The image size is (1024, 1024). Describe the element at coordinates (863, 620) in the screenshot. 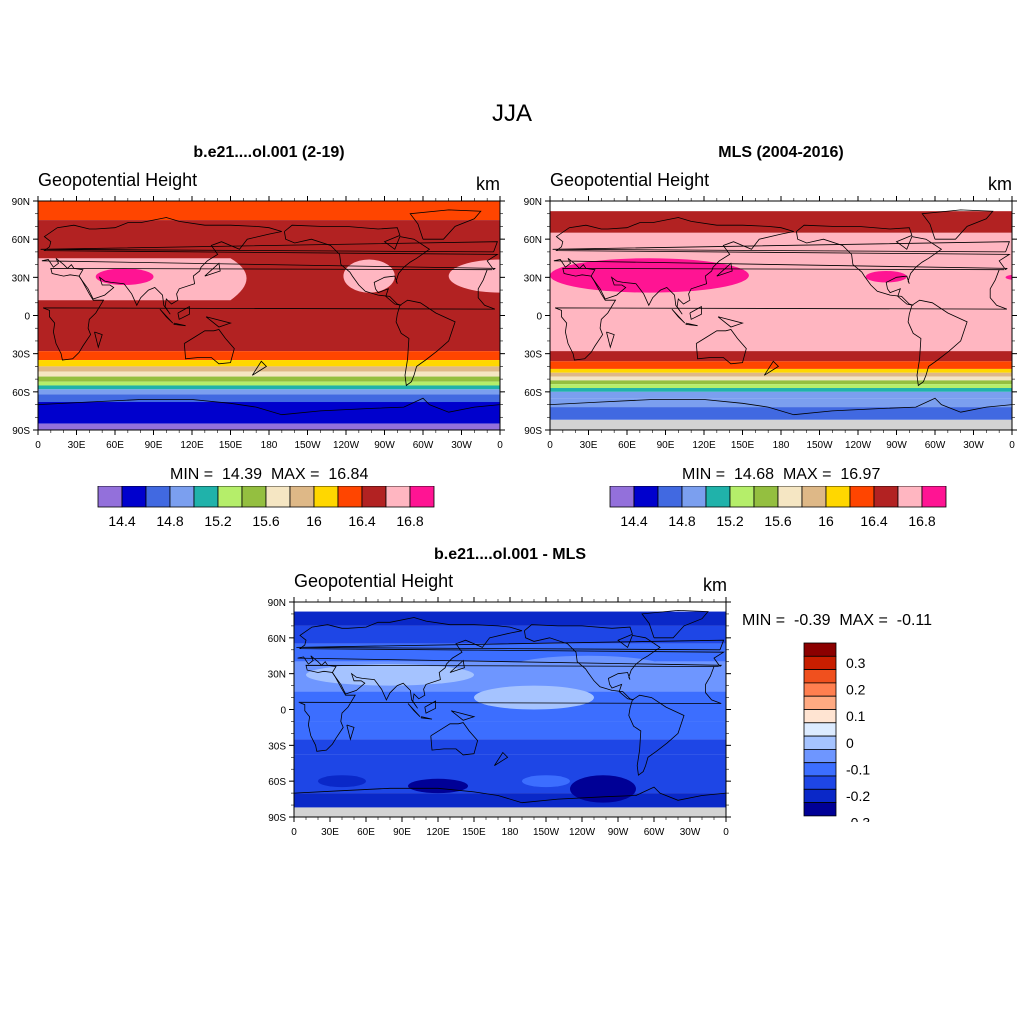

I see `max-label: MAX =` at that location.